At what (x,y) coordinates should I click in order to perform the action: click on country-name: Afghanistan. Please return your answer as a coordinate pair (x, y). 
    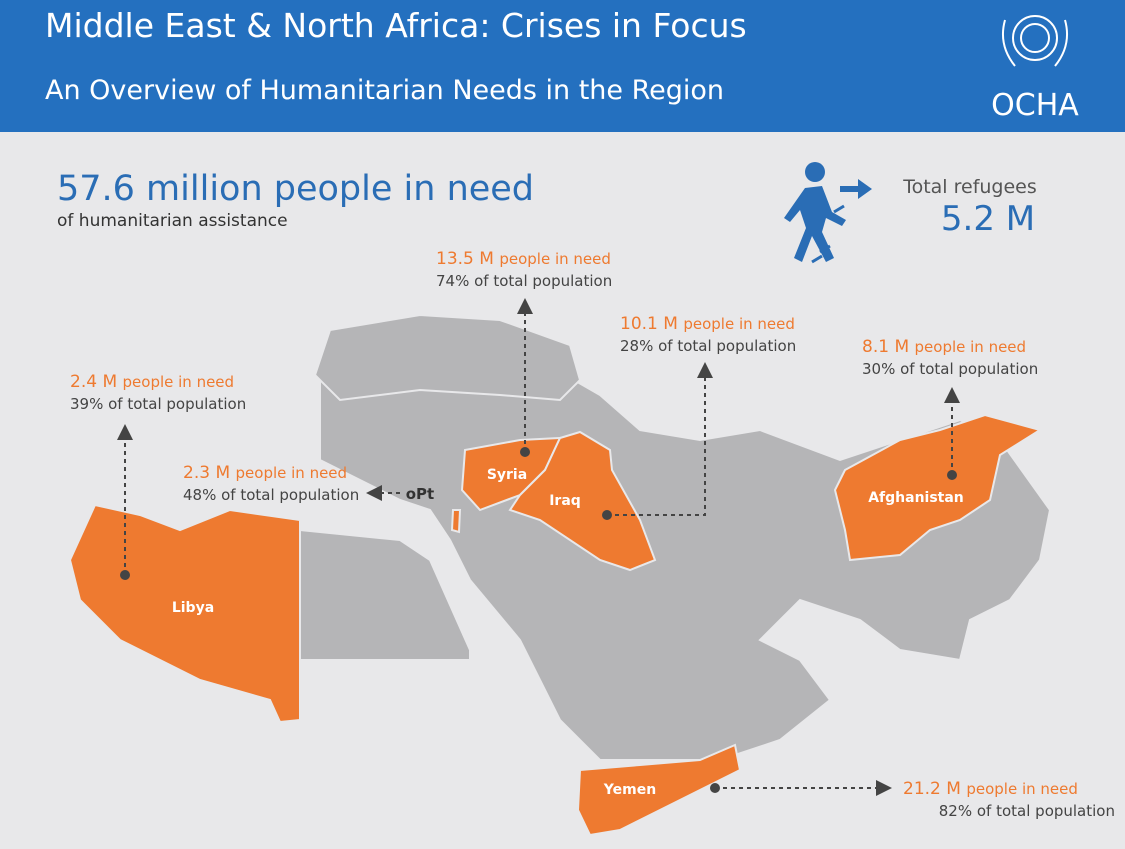
    Looking at the image, I should click on (916, 498).